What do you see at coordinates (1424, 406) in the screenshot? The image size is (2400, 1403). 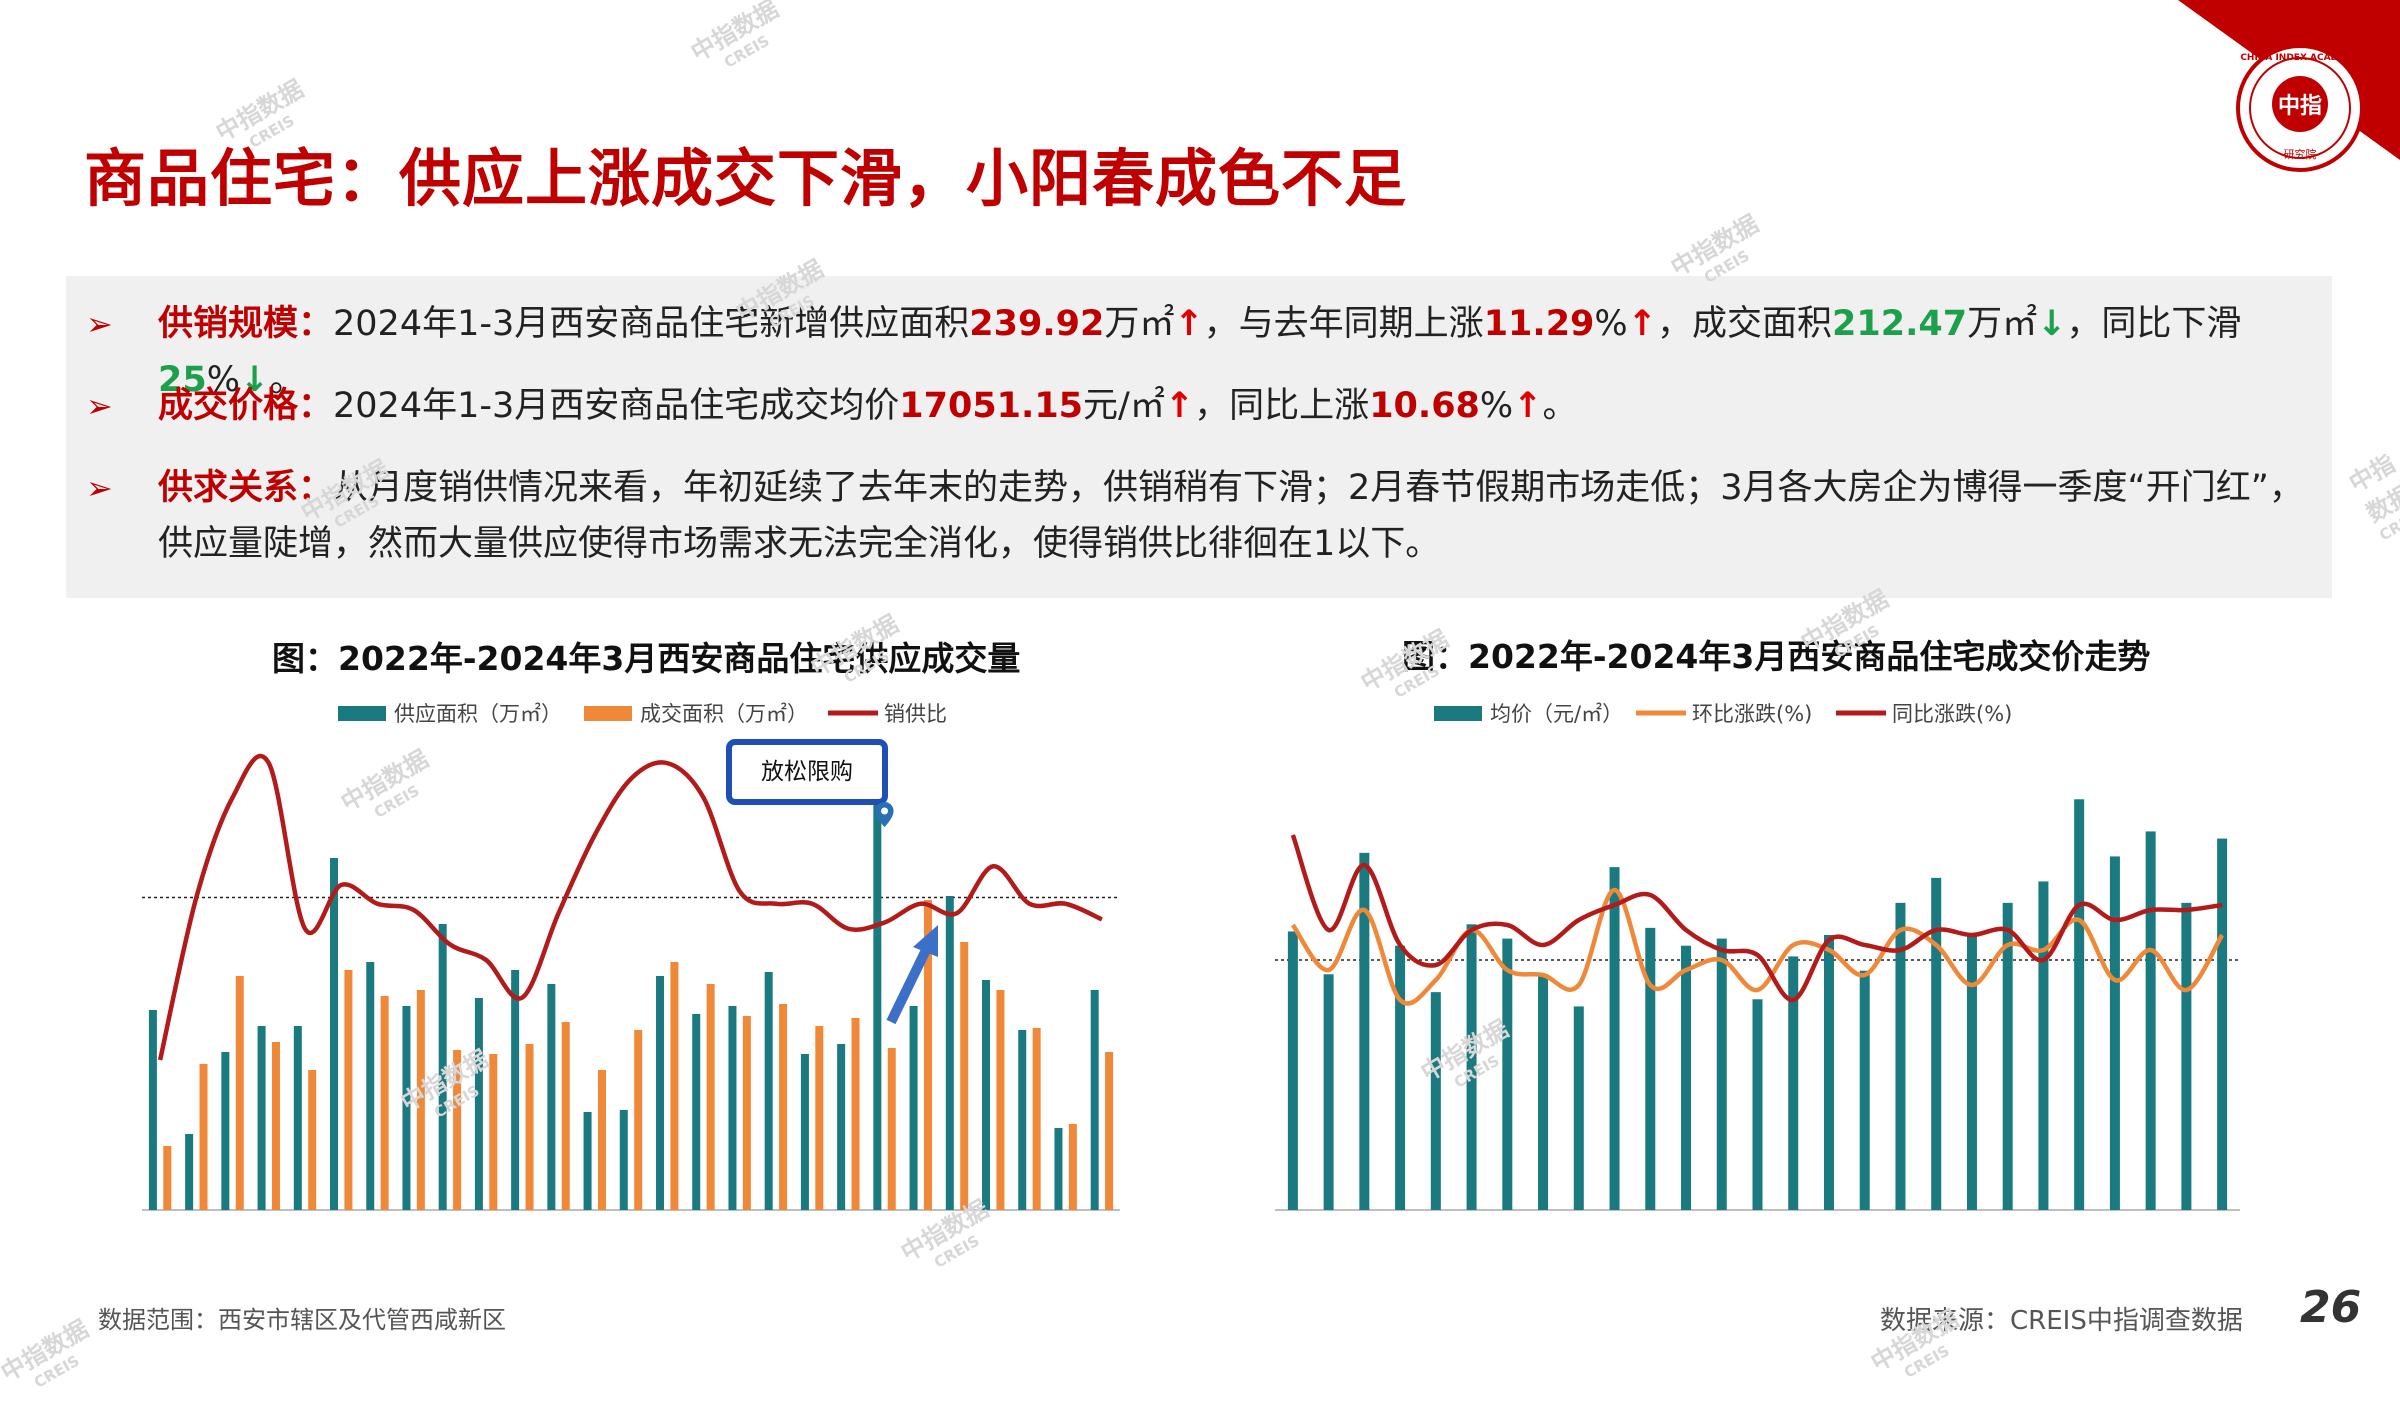 I see `bullet-fragment: 10.68` at bounding box center [1424, 406].